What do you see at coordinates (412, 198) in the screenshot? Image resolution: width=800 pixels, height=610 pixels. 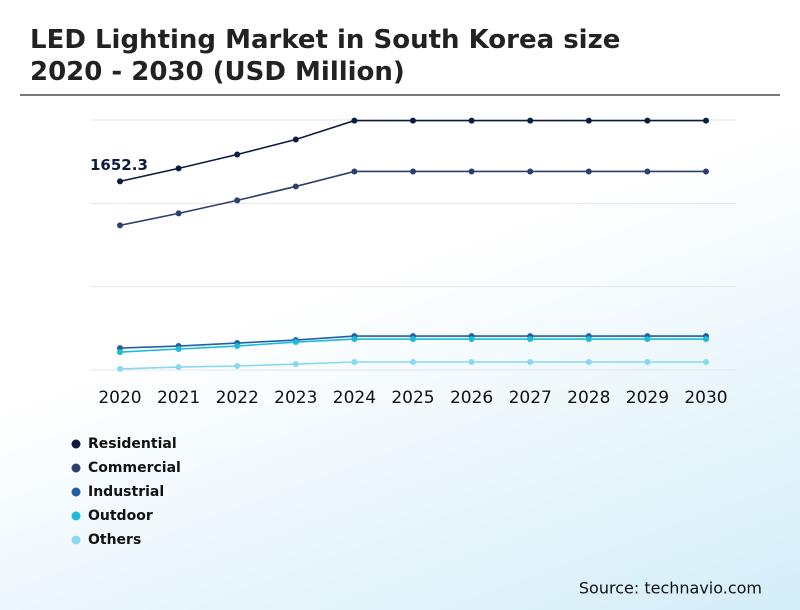 I see `series-line` at bounding box center [412, 198].